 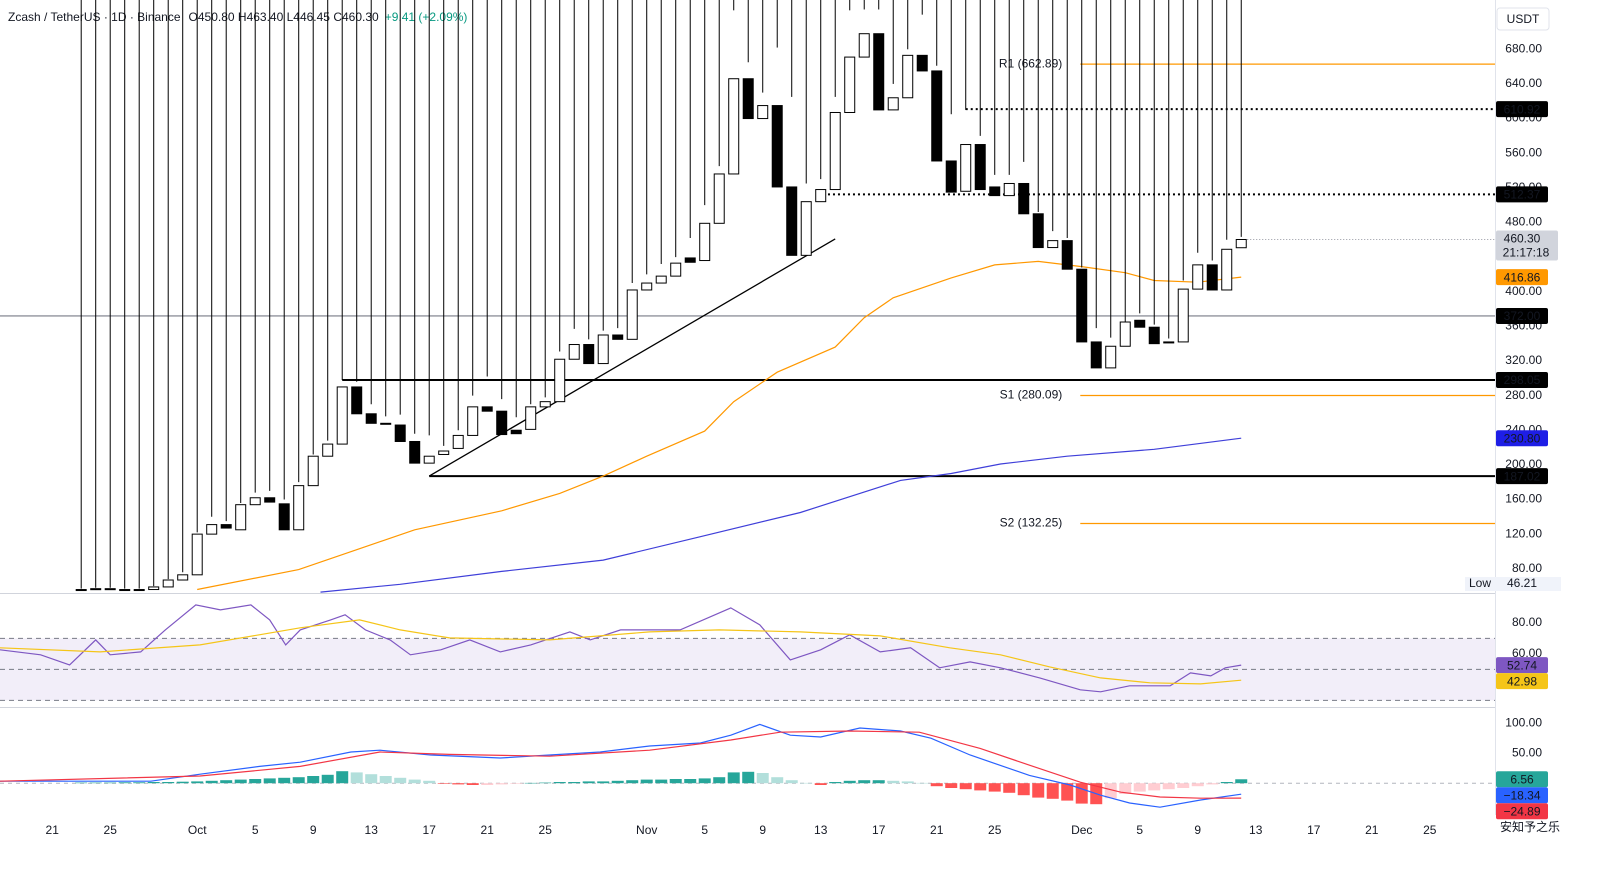 What do you see at coordinates (646, 830) in the screenshot?
I see `x-tick-label: Nov` at bounding box center [646, 830].